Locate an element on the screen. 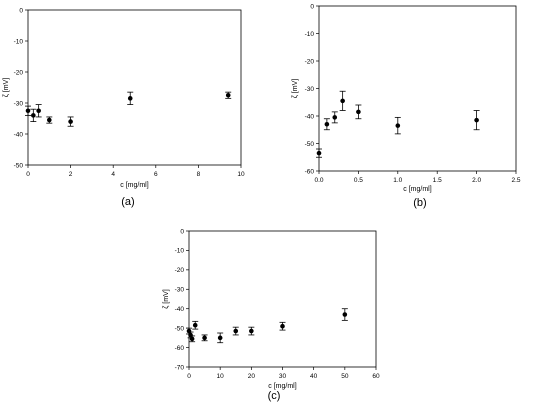 The image size is (550, 407). x-tick-label: 0.5 is located at coordinates (358, 180).